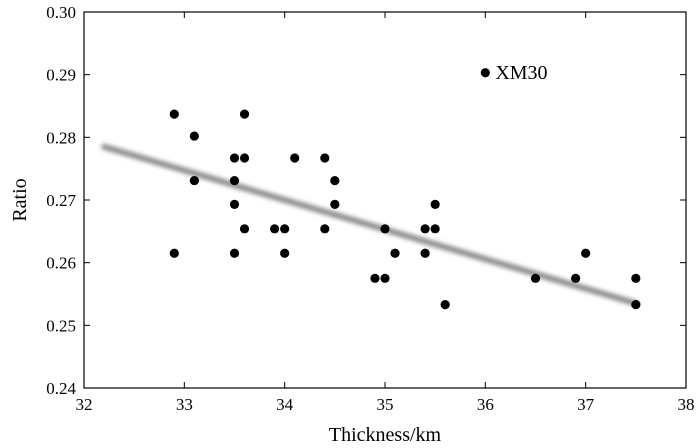 This screenshot has width=700, height=448. Describe the element at coordinates (285, 404) in the screenshot. I see `x-tick-label: 34` at that location.